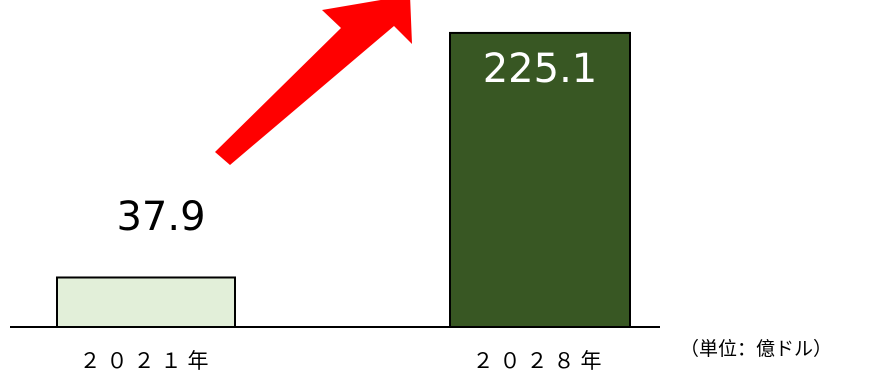 Image resolution: width=873 pixels, height=378 pixels. Describe the element at coordinates (147, 361) in the screenshot. I see `category-label-2021: ２０２１年` at that location.